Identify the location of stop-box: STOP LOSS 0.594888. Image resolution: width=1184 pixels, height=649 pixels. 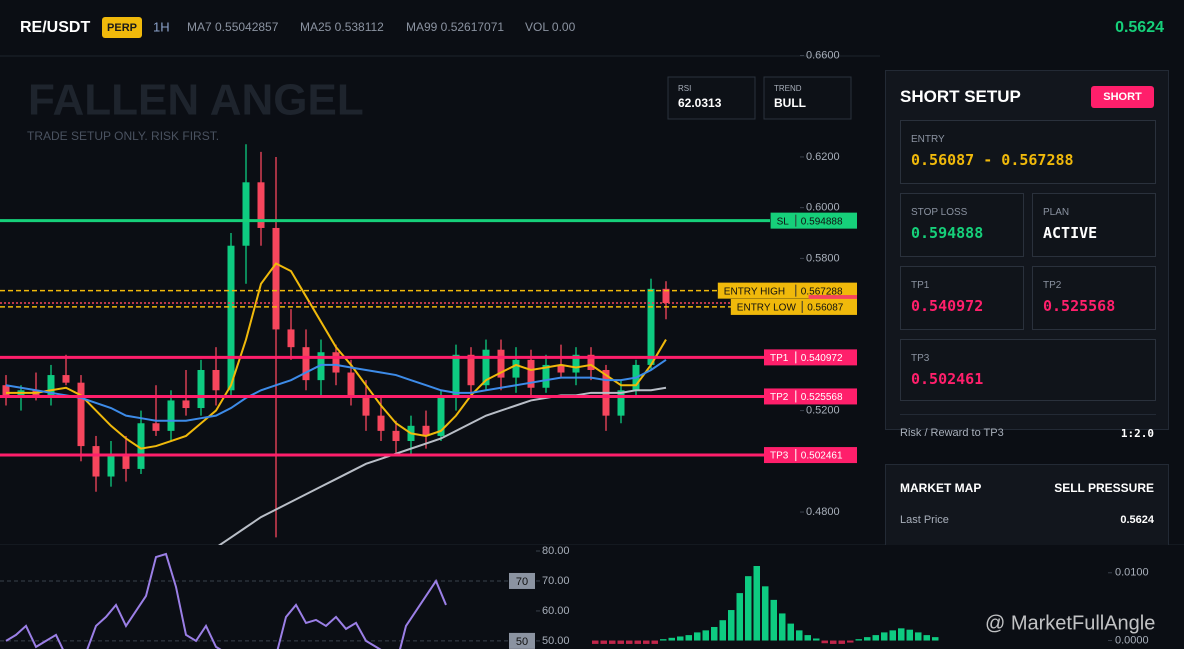
(962, 225).